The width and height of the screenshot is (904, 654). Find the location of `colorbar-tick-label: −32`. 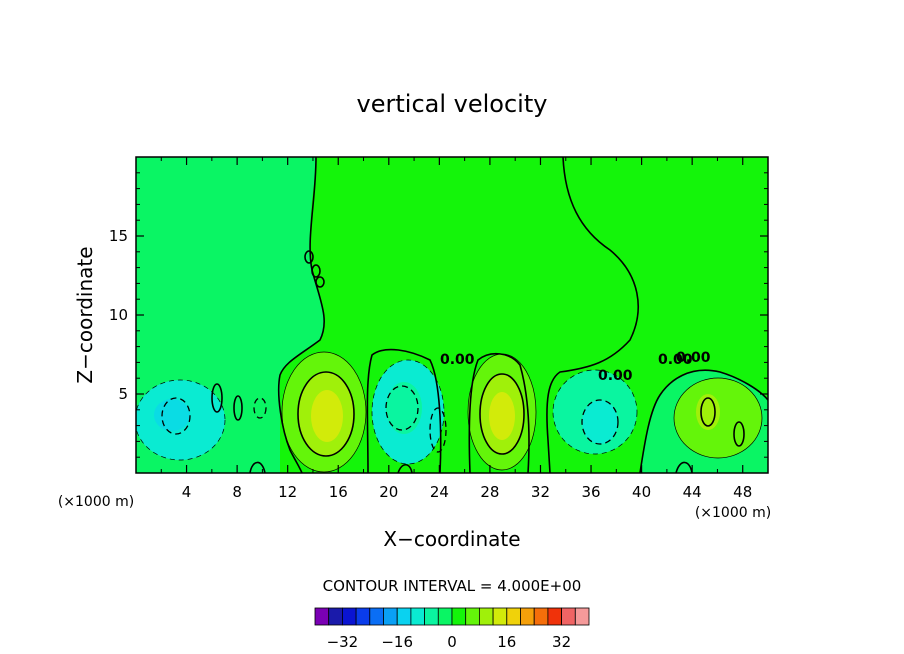

colorbar-tick-label: −32 is located at coordinates (343, 642).